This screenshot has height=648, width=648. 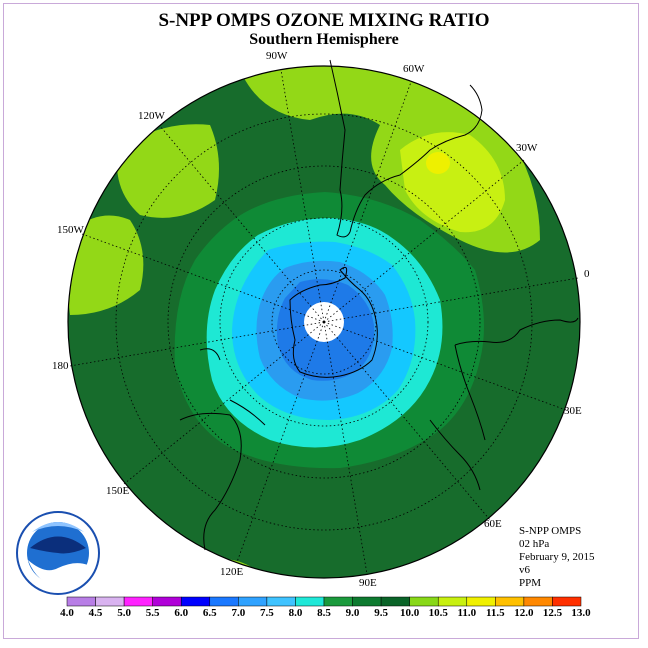 I want to click on colorbar-tick-label: 9.0, so click(x=352, y=613).